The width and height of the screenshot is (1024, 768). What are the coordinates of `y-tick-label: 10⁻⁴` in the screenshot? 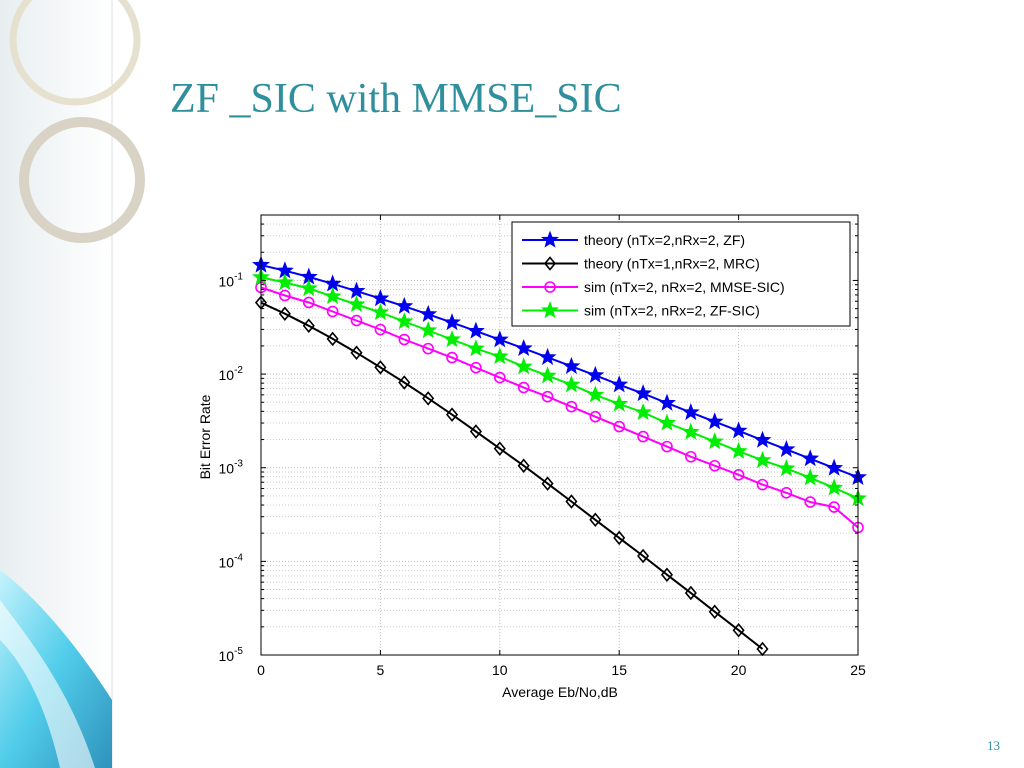 It's located at (231, 561).